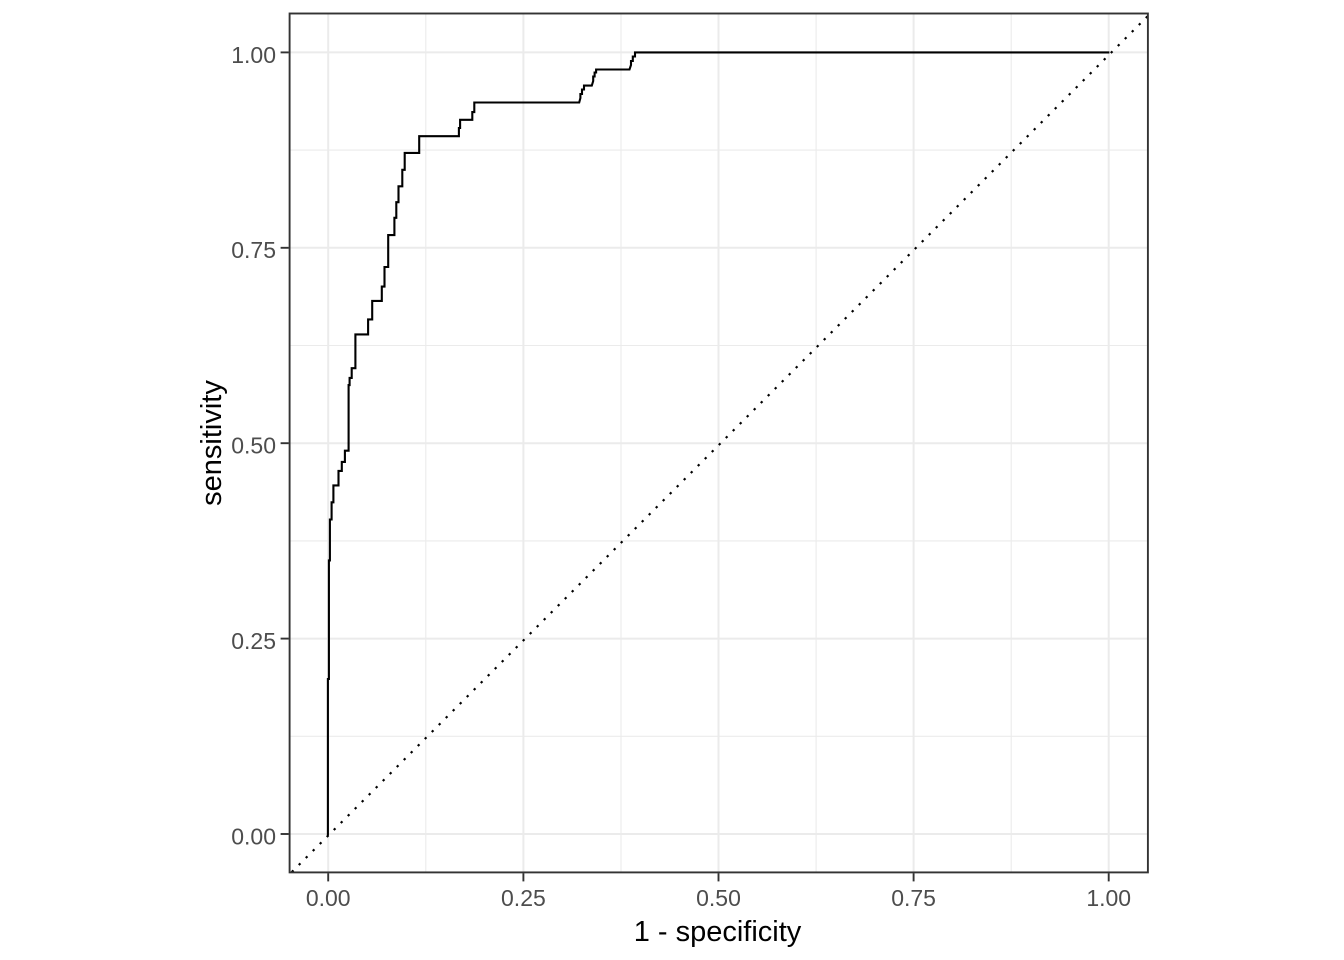  What do you see at coordinates (212, 443) in the screenshot?
I see `svg-text: sensitivity` at bounding box center [212, 443].